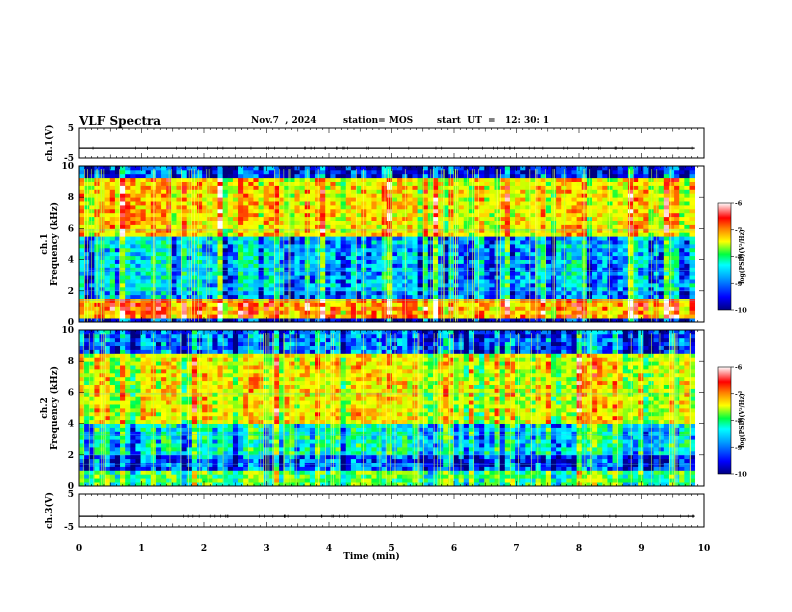 The width and height of the screenshot is (792, 612). I want to click on ch2-spectrogram-cell, so click(82, 398).